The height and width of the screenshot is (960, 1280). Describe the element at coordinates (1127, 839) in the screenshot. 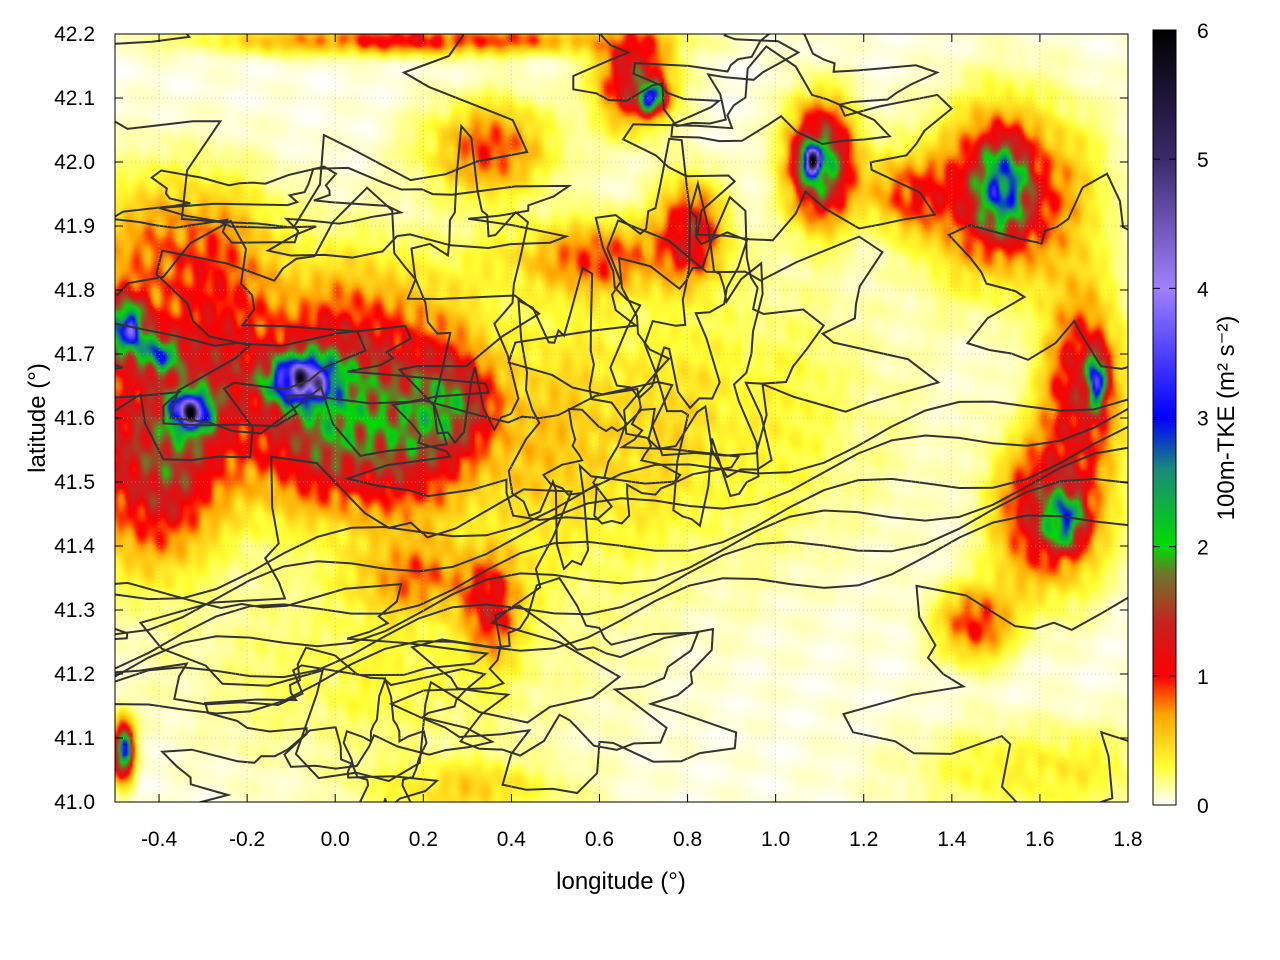

I see `x-tick-label: 1.8` at that location.